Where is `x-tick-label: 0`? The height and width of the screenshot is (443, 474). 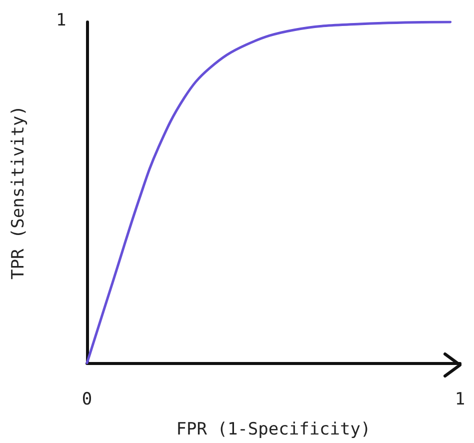 x-tick-label: 0 is located at coordinates (87, 400).